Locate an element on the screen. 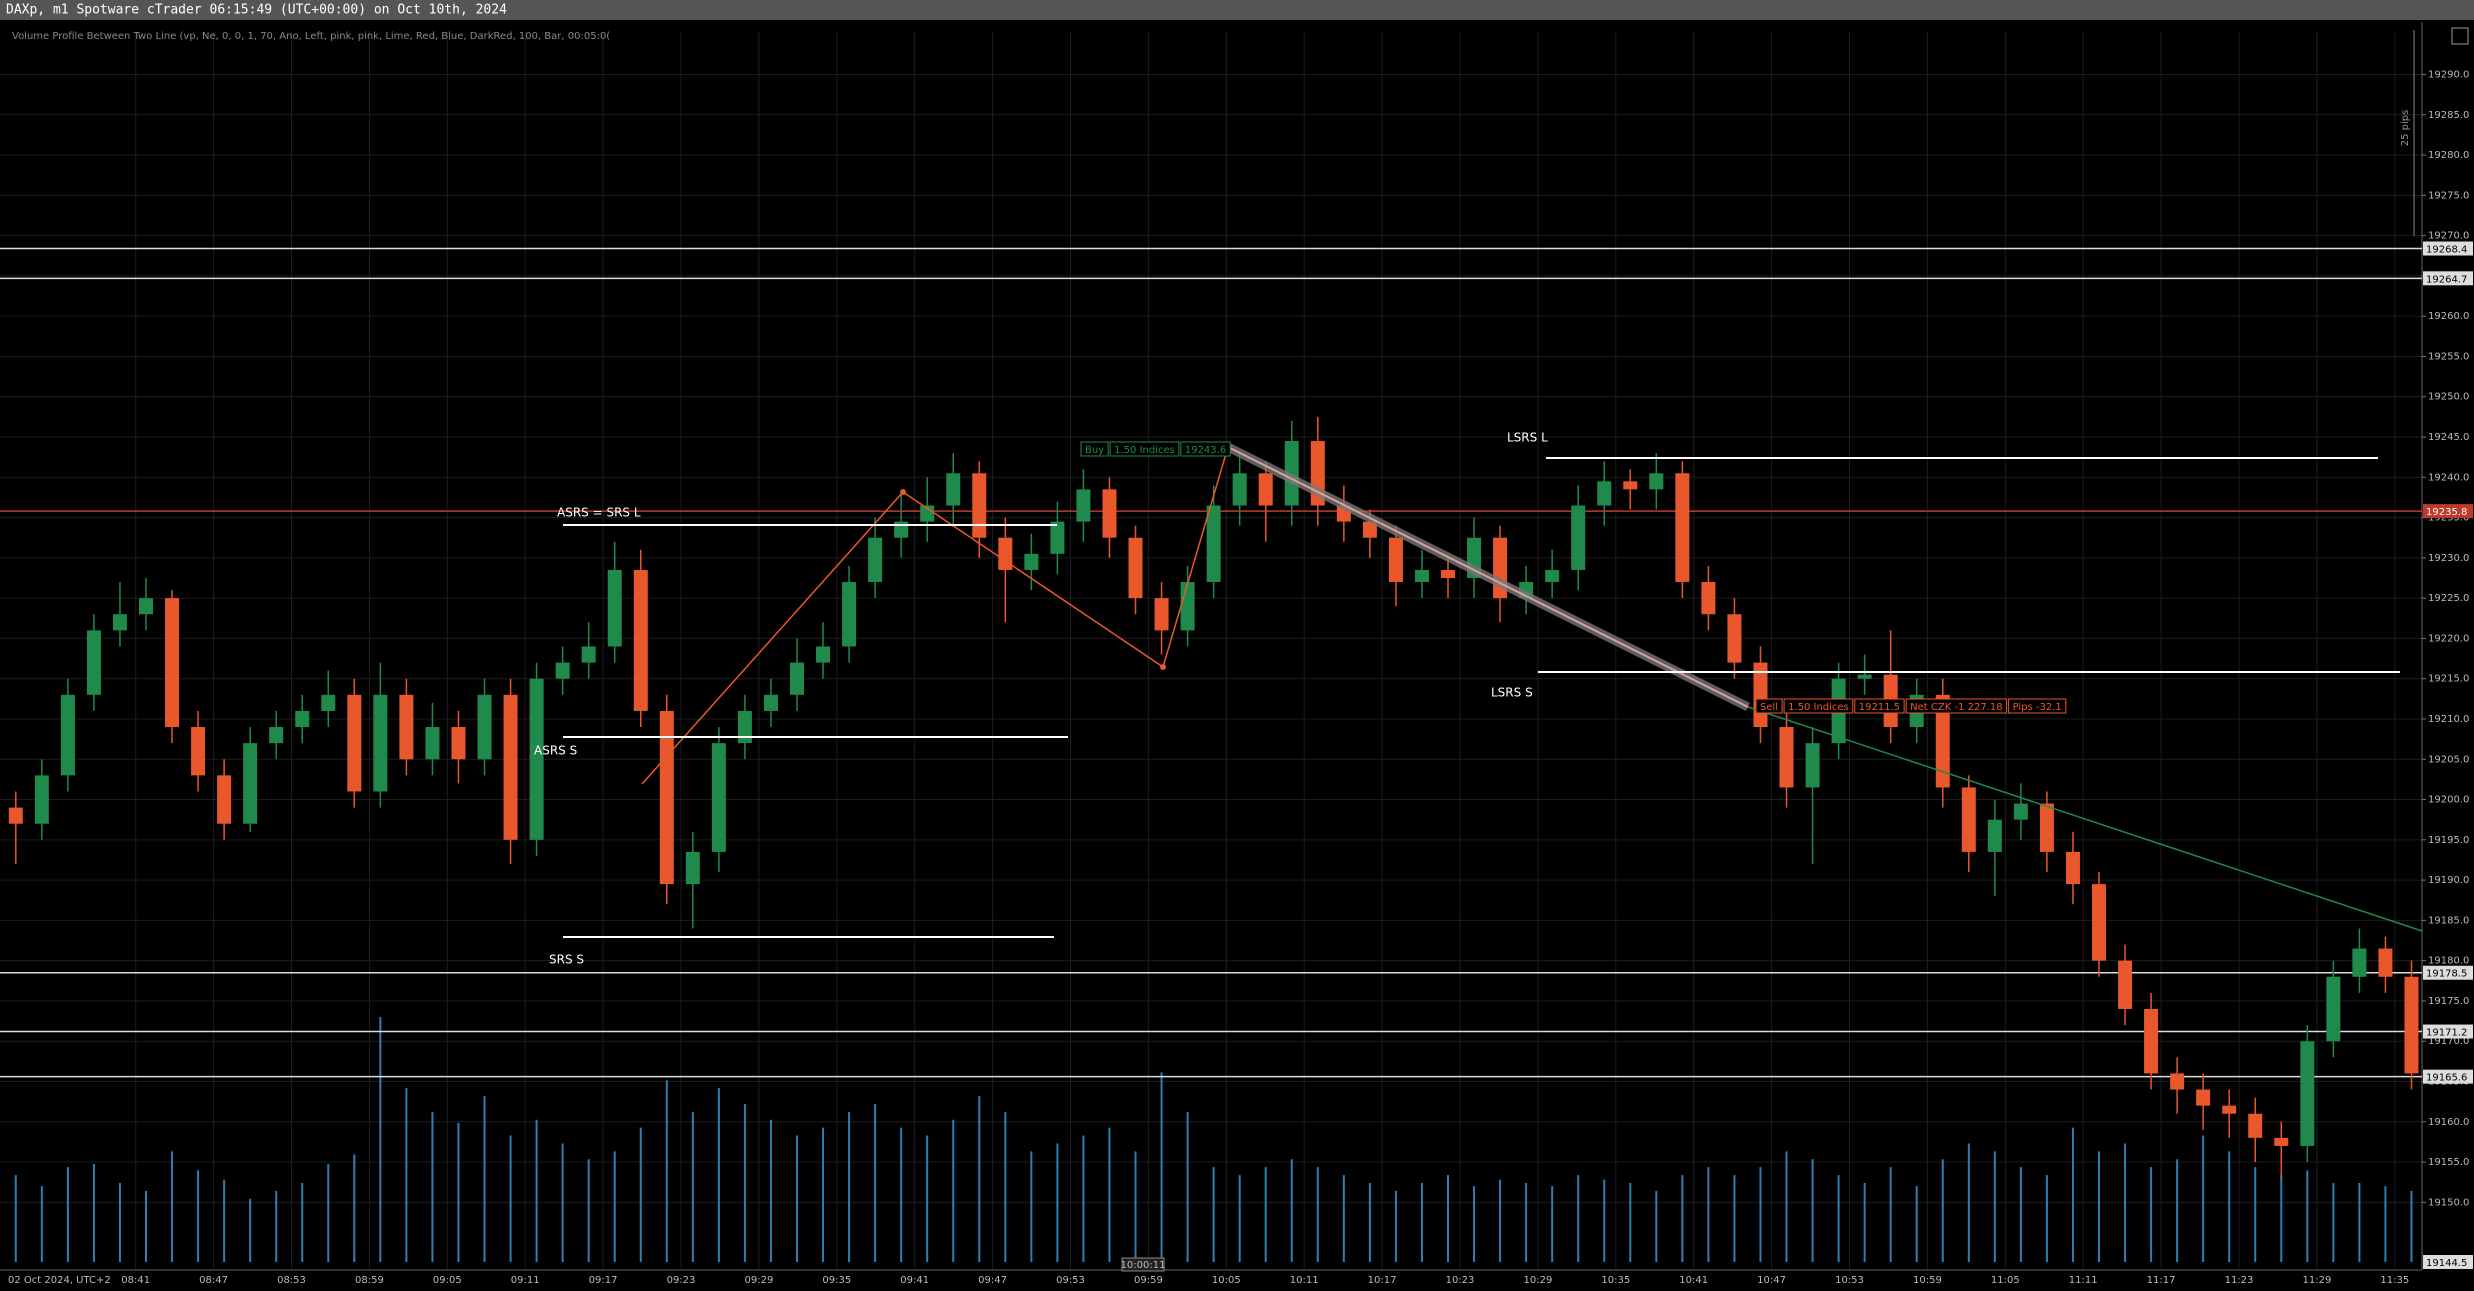  y-tick-label: 19190.0 is located at coordinates (2448, 880).